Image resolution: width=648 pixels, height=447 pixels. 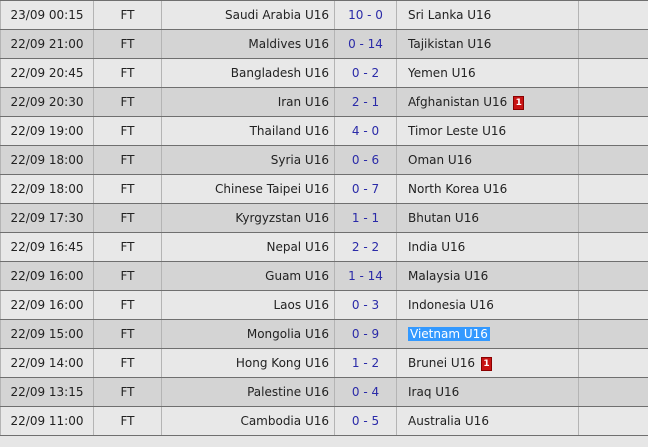 I want to click on match-row: 22/09 16:00 FT Laos U16 0 - 3 Indonesia U16, so click(x=324, y=305).